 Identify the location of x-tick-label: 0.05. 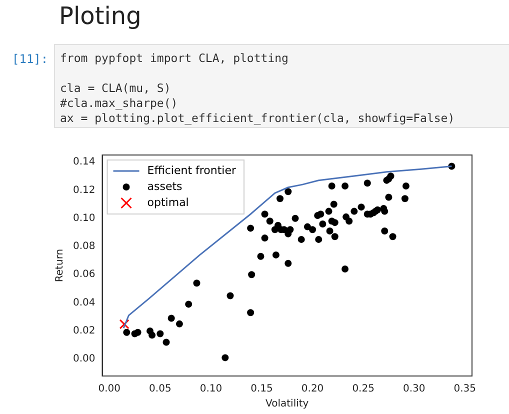
(160, 389).